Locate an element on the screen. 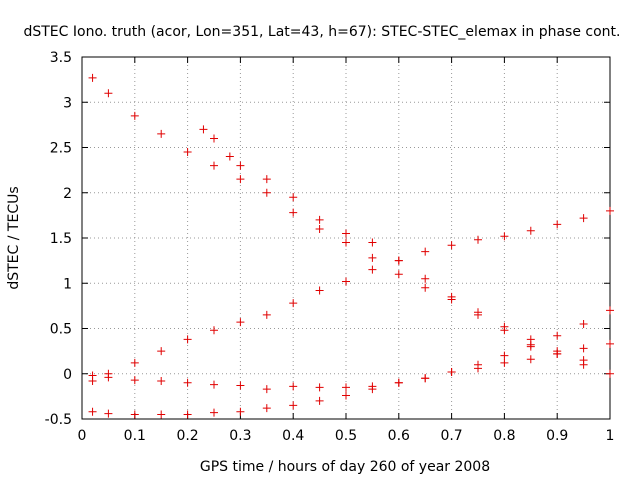  y-tick-label: 0 is located at coordinates (67, 375).